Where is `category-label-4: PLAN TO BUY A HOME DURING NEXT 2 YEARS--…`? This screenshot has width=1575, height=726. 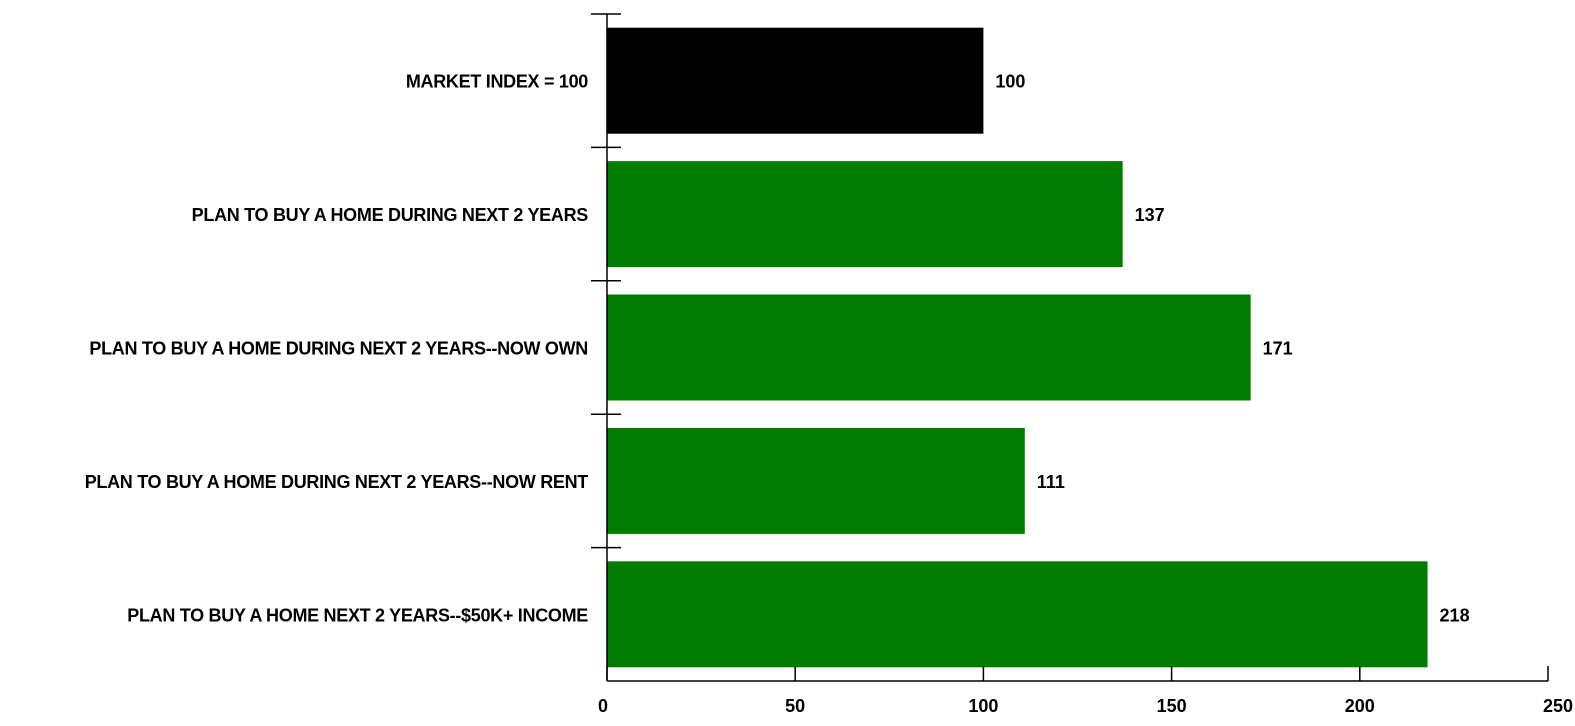
category-label-4: PLAN TO BUY A HOME DURING NEXT 2 YEARS--… is located at coordinates (337, 482).